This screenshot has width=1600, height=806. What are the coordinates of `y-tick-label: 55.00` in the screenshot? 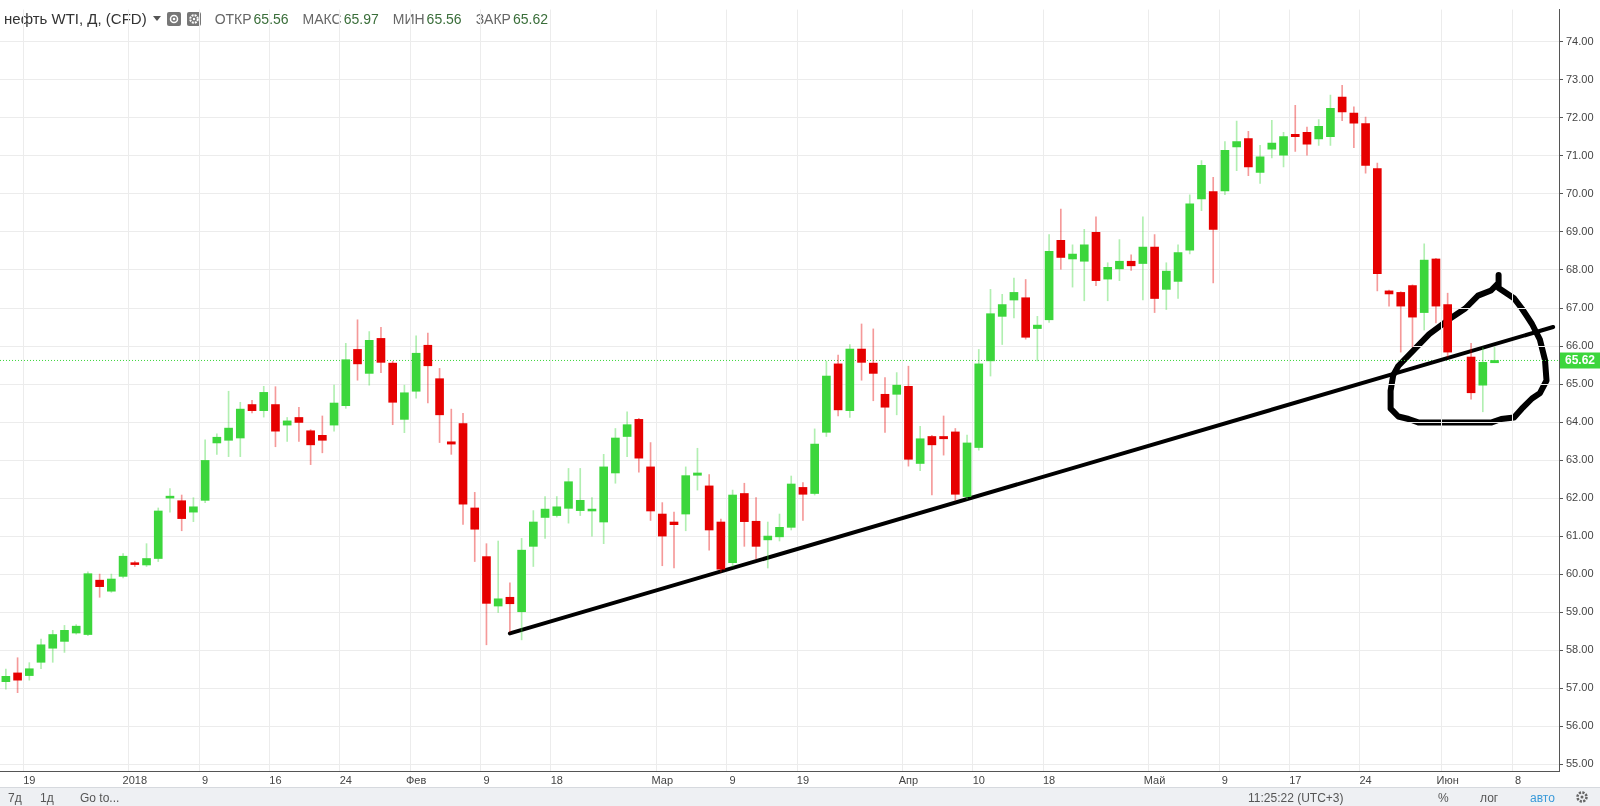 It's located at (1580, 763).